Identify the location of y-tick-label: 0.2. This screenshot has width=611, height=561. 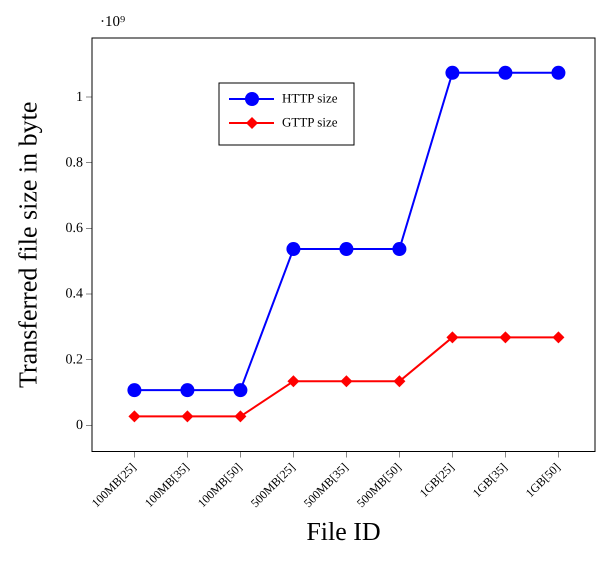
(74, 360).